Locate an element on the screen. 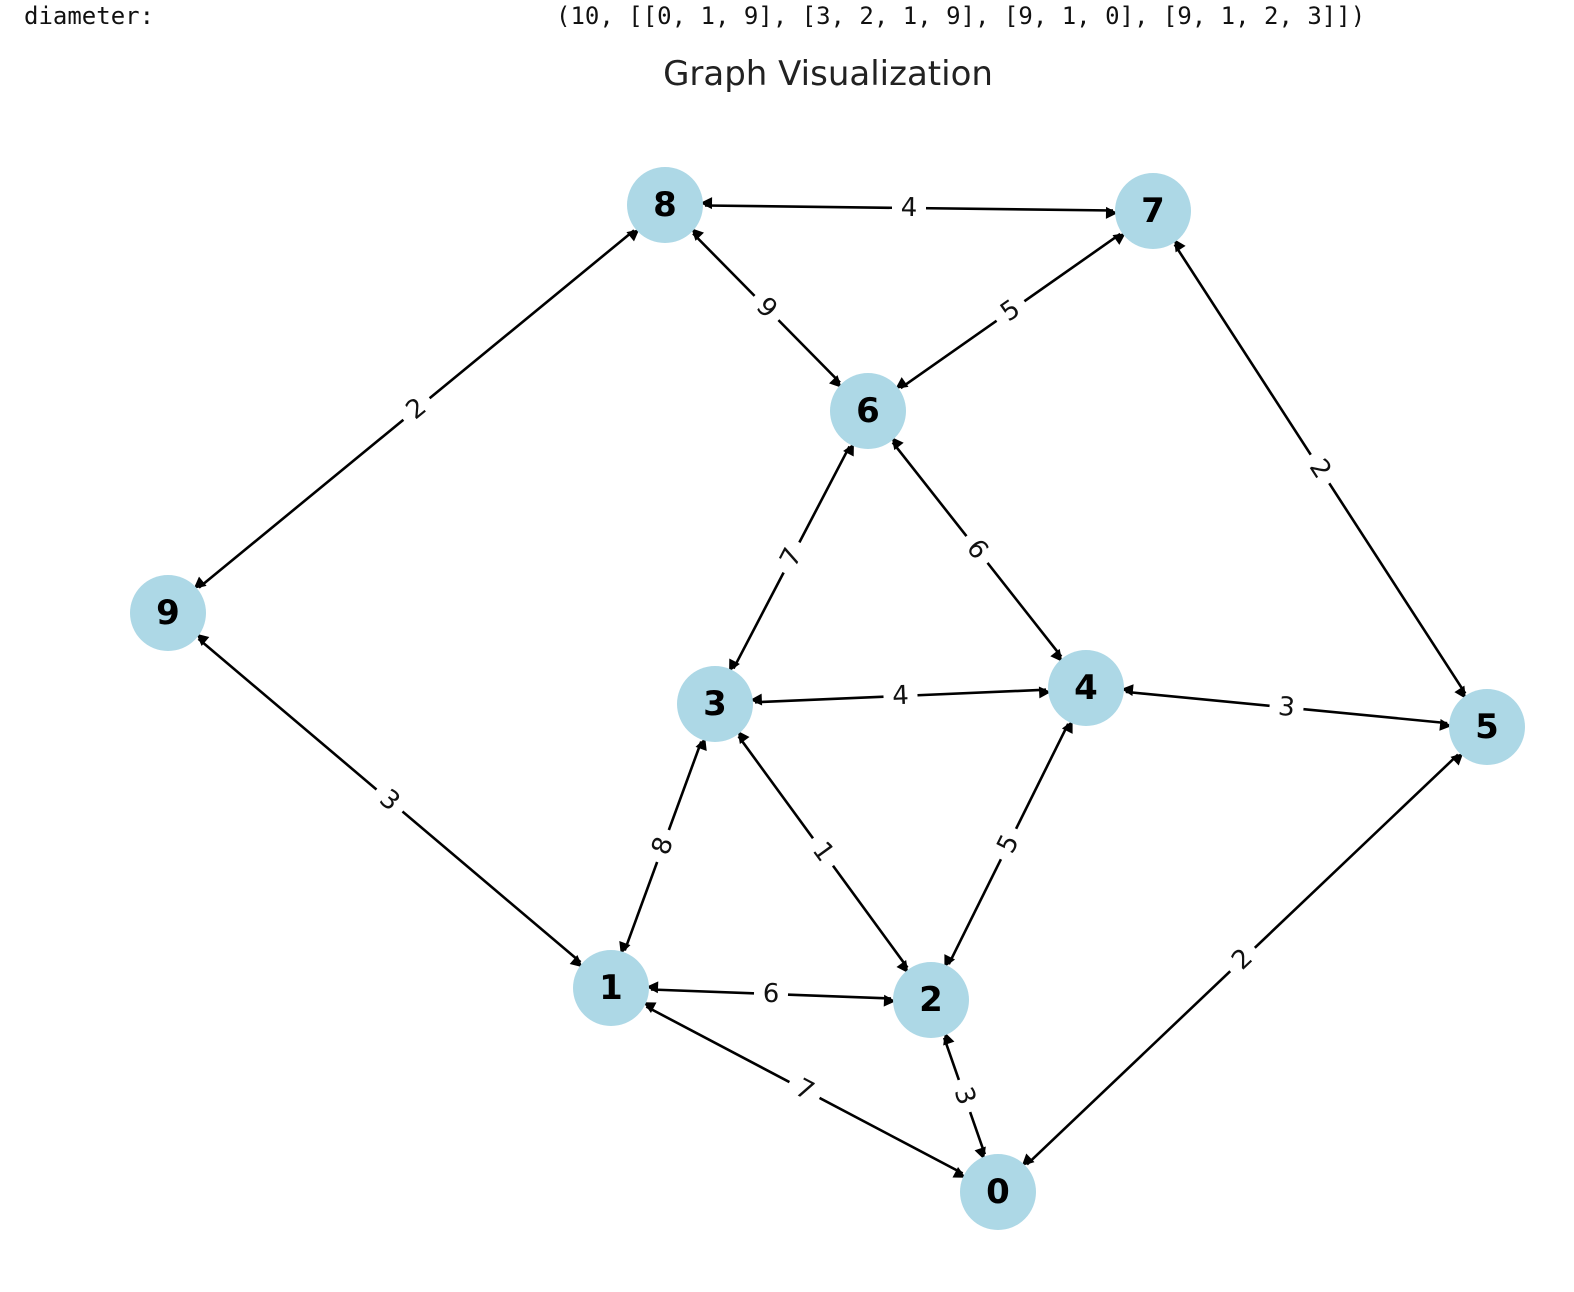 This screenshot has width=1574, height=1292. node-label: 5 is located at coordinates (1487, 727).